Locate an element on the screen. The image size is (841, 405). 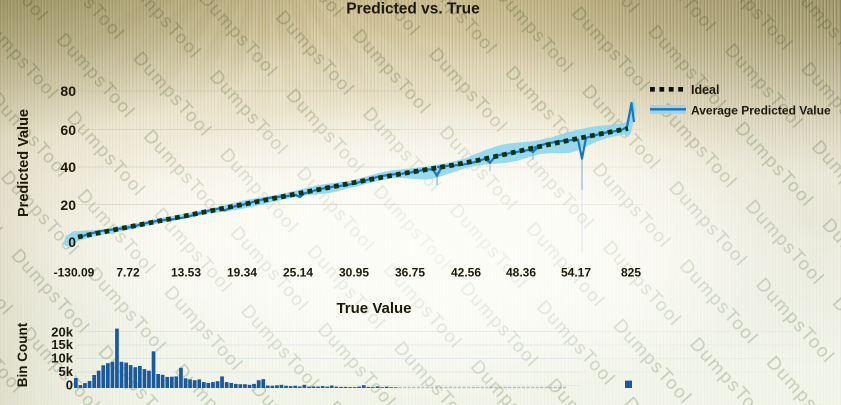
svg-text: 25.14 is located at coordinates (298, 273).